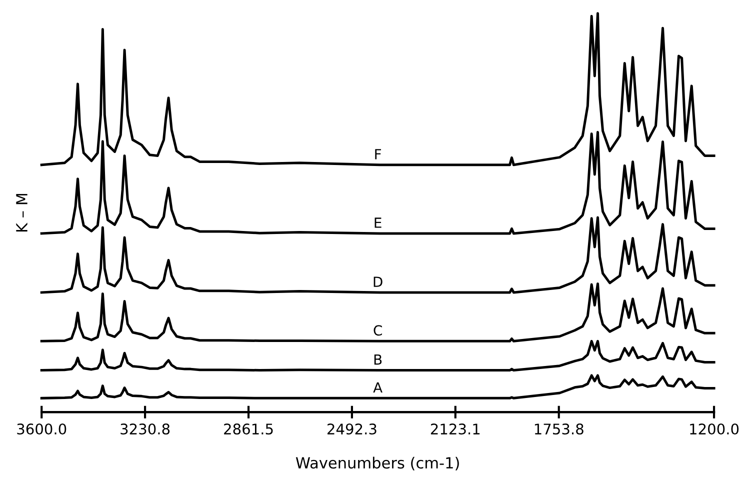 This screenshot has height=477, width=743. I want to click on x-tick-label: 1200.0, so click(714, 429).